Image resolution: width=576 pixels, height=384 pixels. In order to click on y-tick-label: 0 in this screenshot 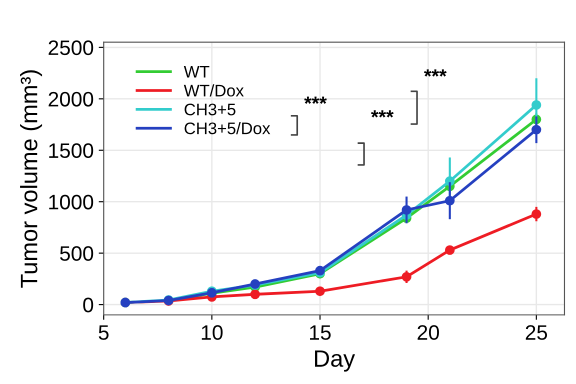, I will do `click(88, 305)`.